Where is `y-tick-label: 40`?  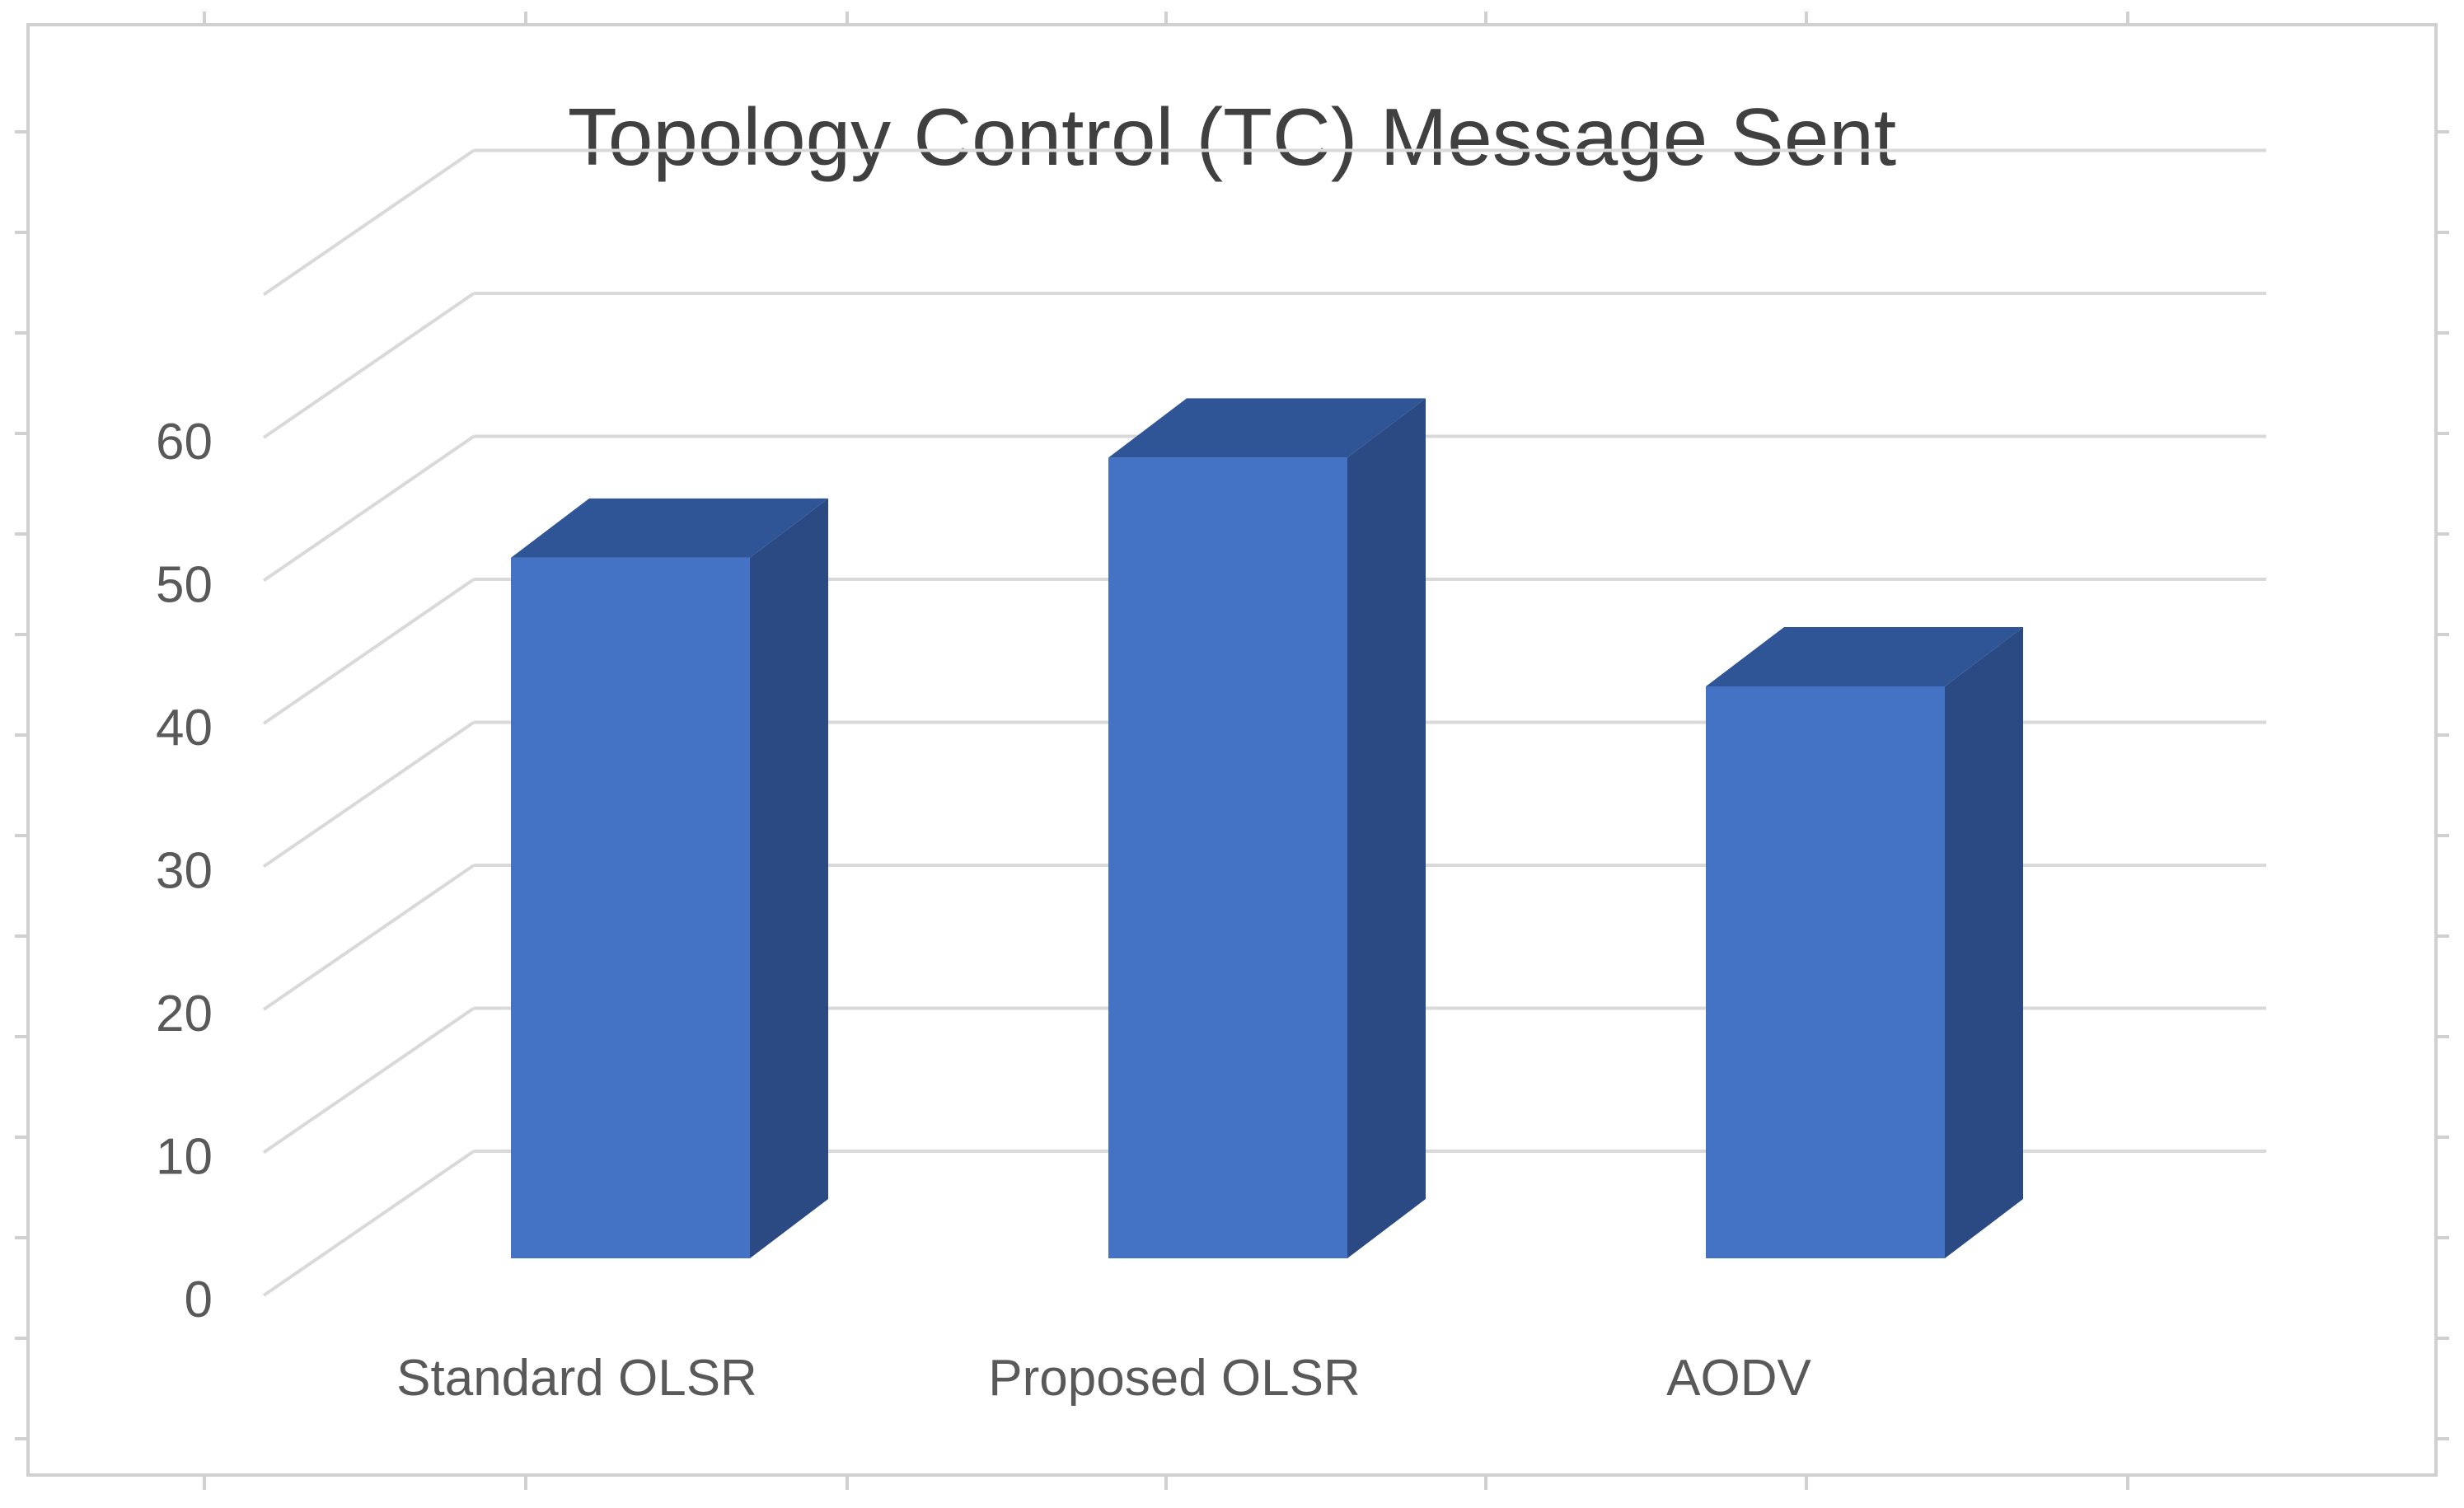
y-tick-label: 40 is located at coordinates (184, 728).